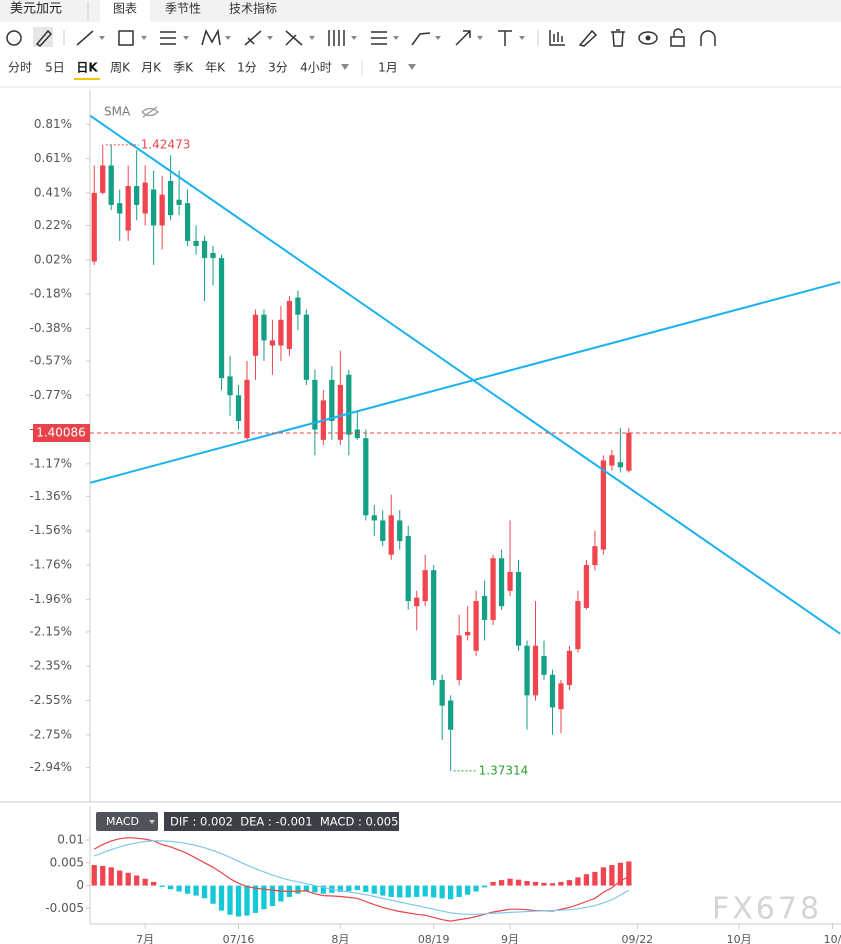 Image resolution: width=841 pixels, height=944 pixels. What do you see at coordinates (278, 68) in the screenshot?
I see `period: 3分` at bounding box center [278, 68].